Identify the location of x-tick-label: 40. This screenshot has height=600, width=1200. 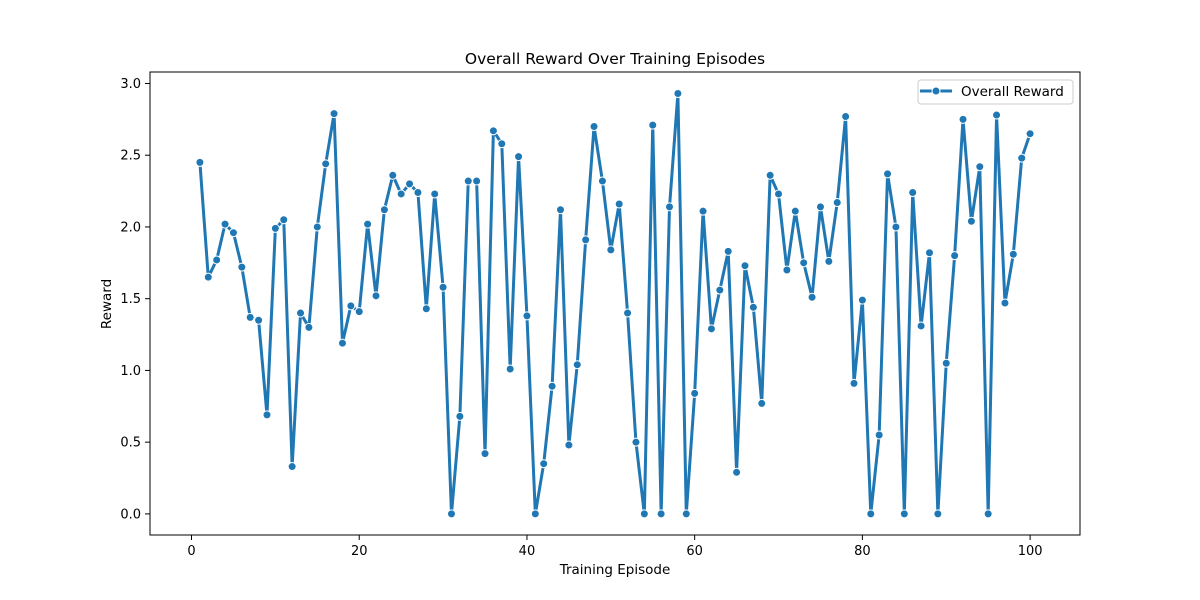
(527, 551).